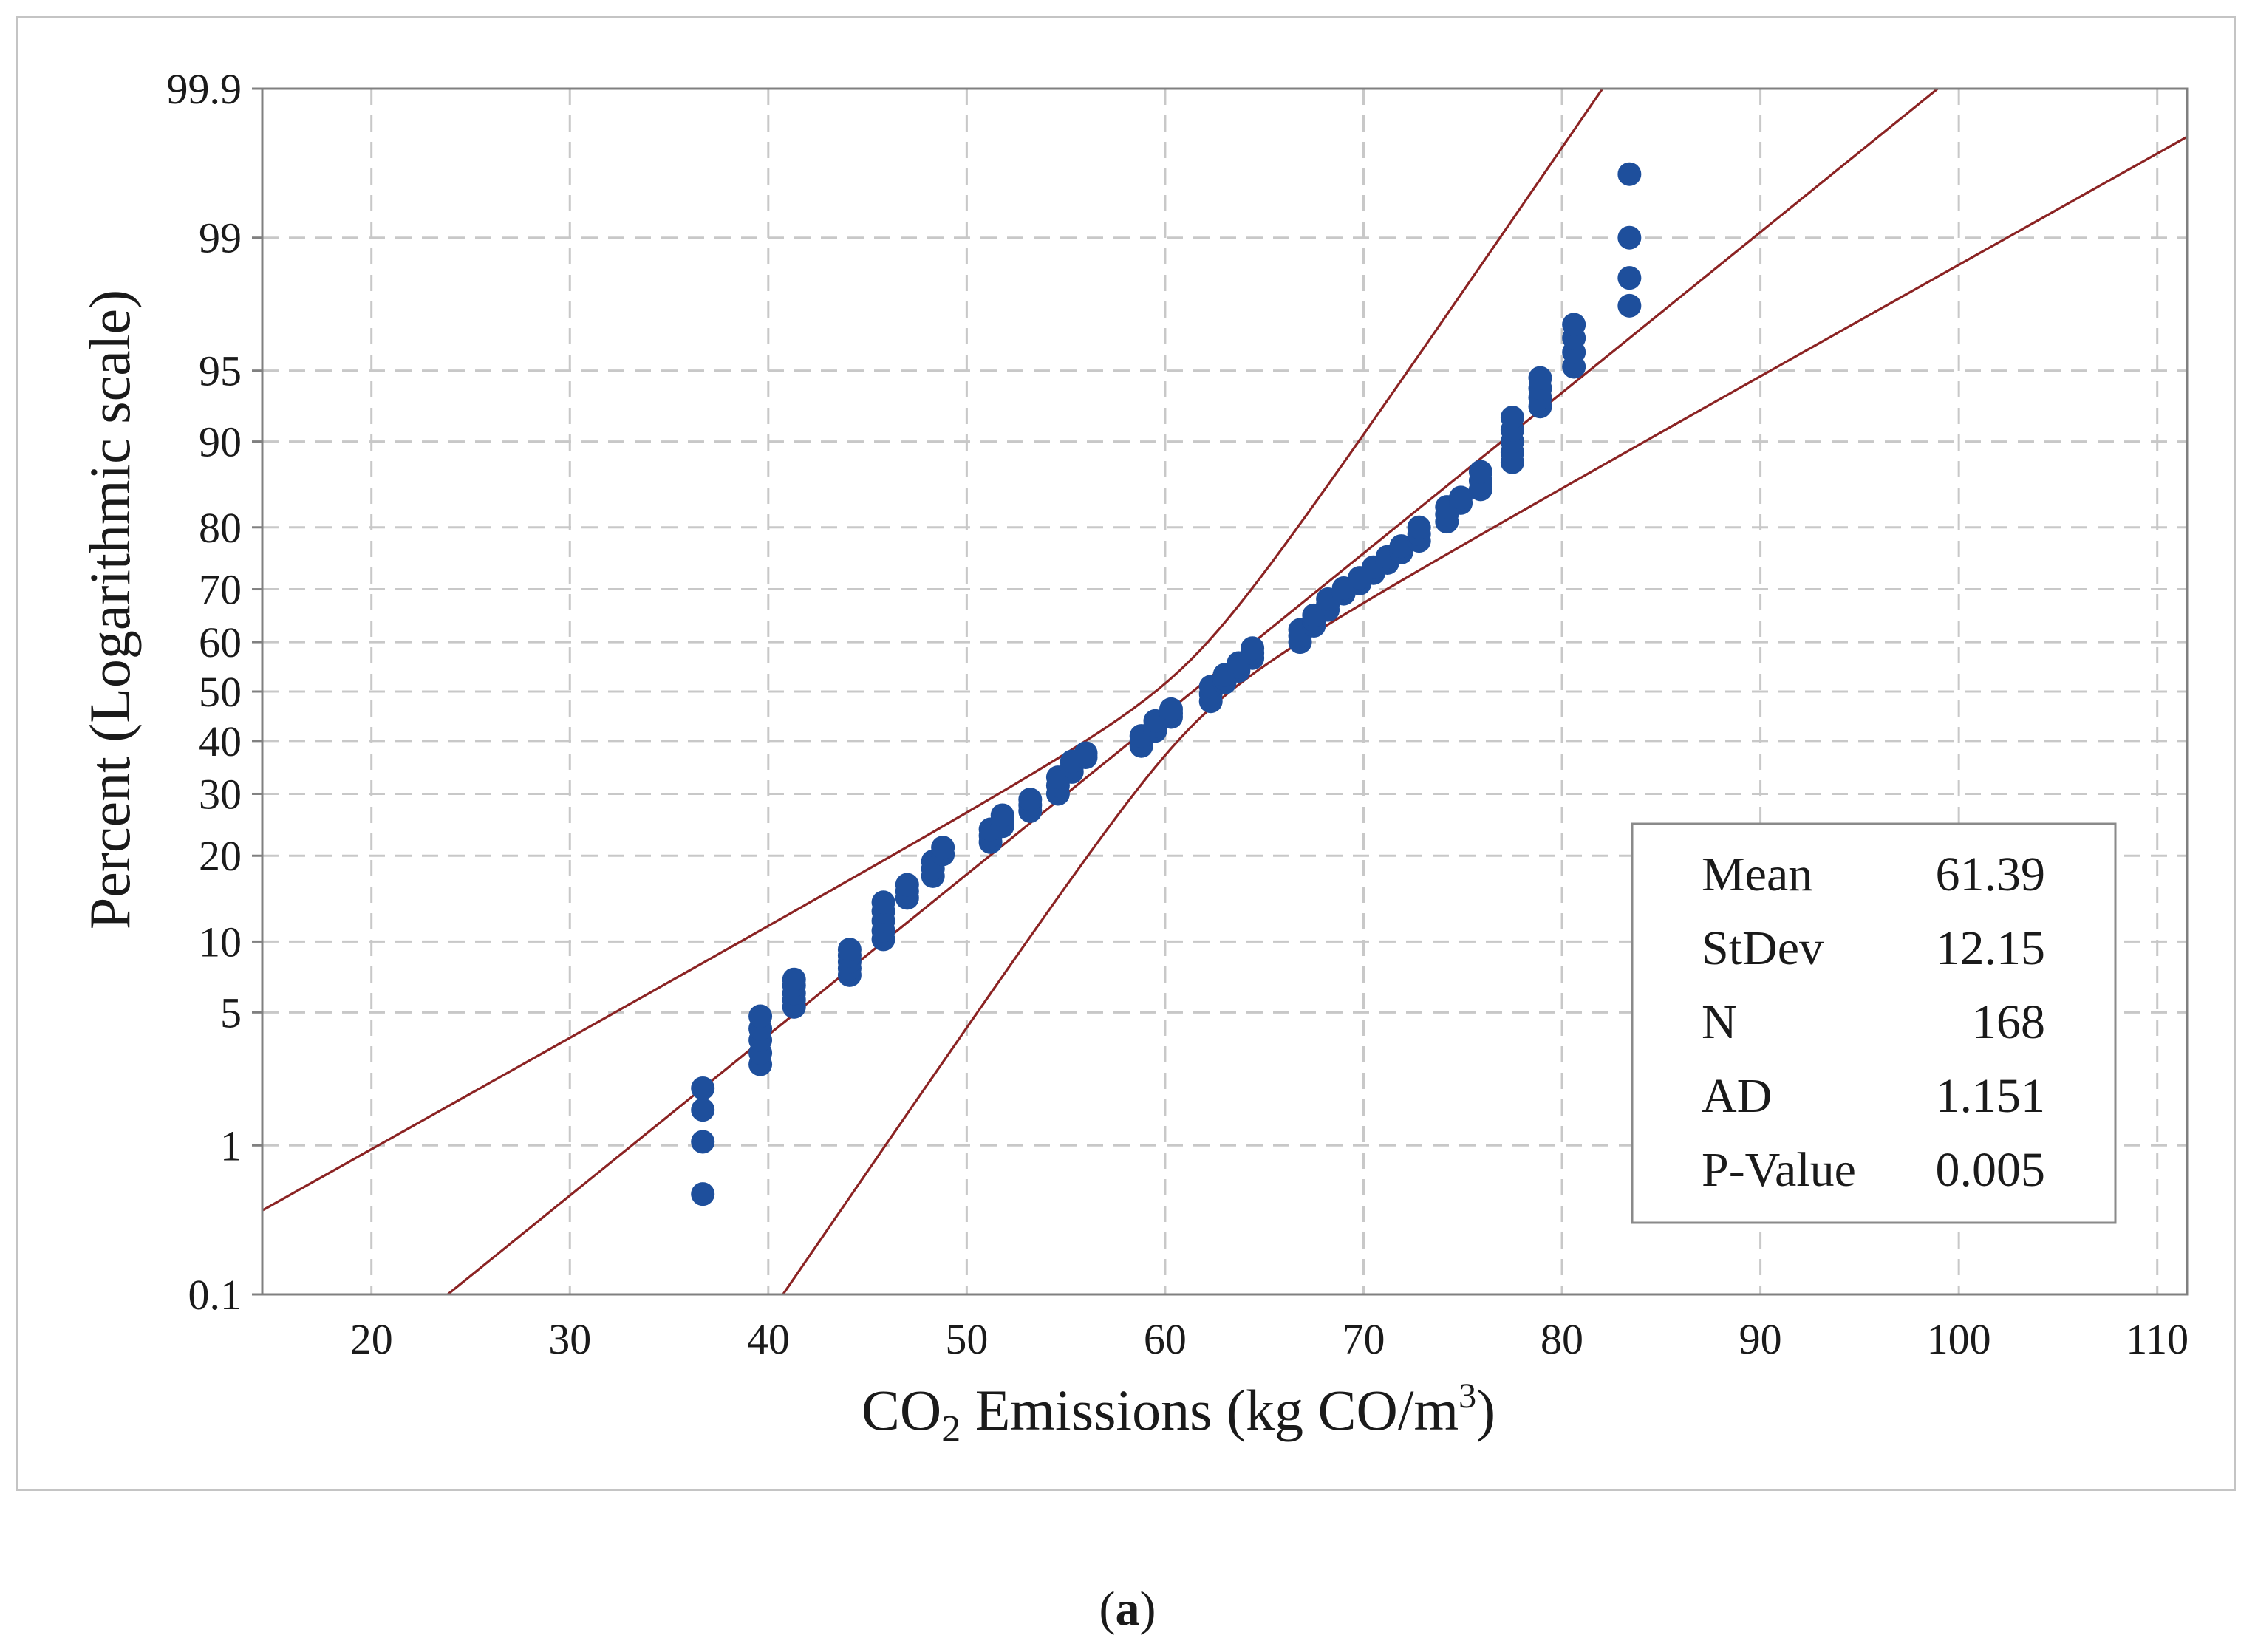  What do you see at coordinates (1720, 1022) in the screenshot?
I see `stats-label-n: N` at bounding box center [1720, 1022].